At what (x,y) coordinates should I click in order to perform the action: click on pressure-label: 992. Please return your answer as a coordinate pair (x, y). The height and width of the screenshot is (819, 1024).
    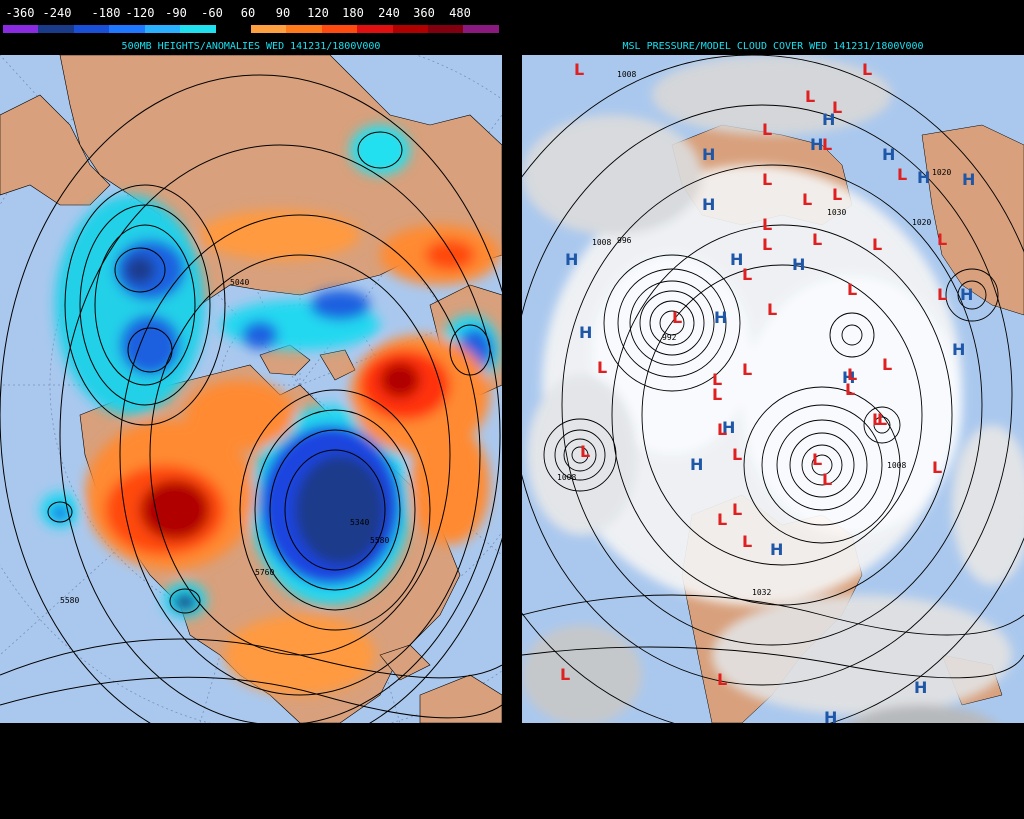
    Looking at the image, I should click on (669, 337).